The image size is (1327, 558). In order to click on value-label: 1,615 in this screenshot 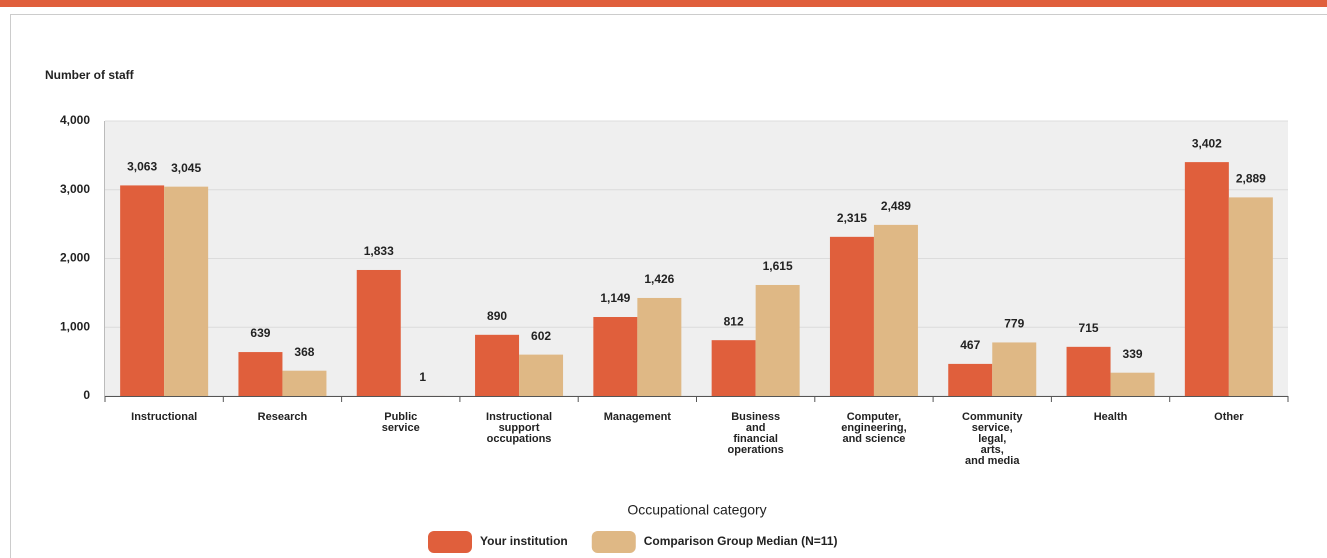, I will do `click(778, 266)`.